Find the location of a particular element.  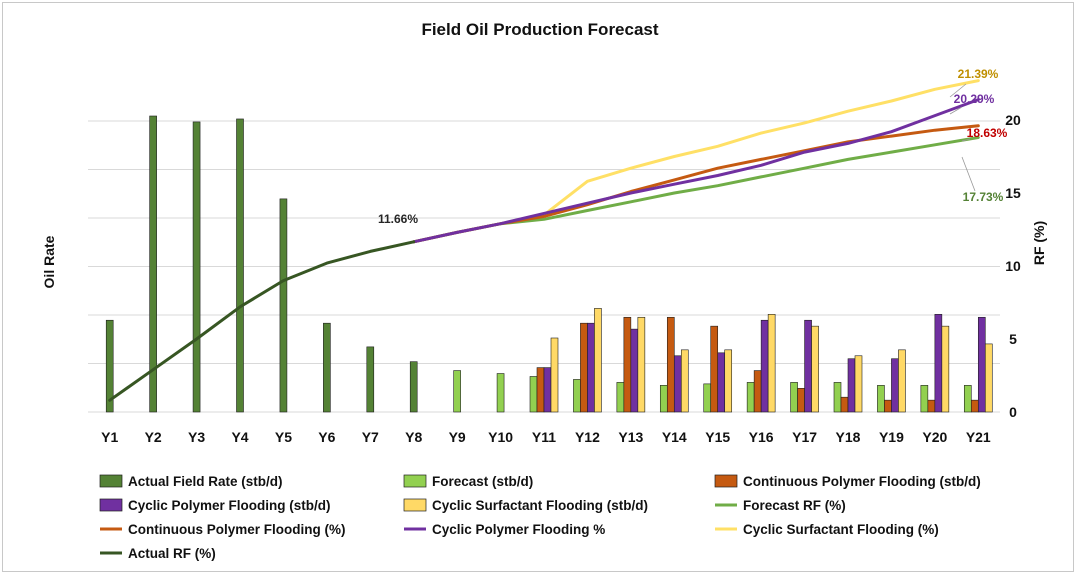

x-tick-label: Y15 is located at coordinates (717, 437).